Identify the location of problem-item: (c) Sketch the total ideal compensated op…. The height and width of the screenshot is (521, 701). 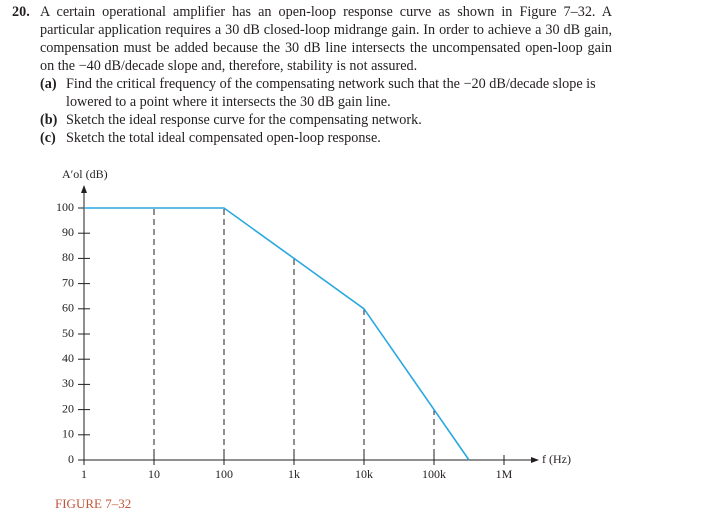
(326, 138).